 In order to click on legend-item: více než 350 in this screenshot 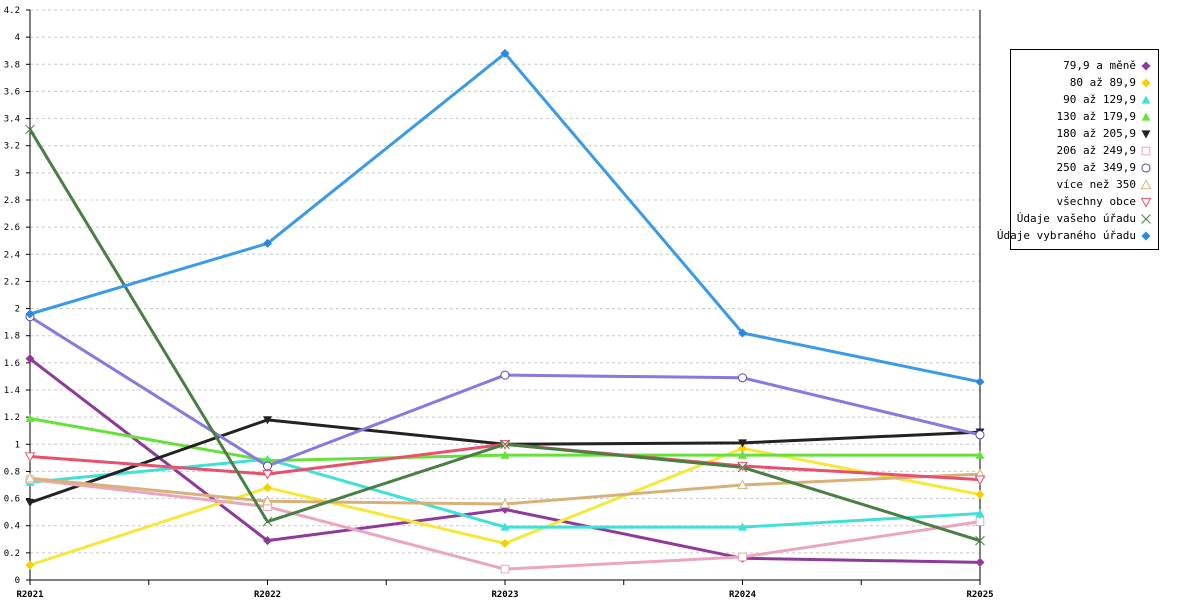, I will do `click(1084, 184)`.